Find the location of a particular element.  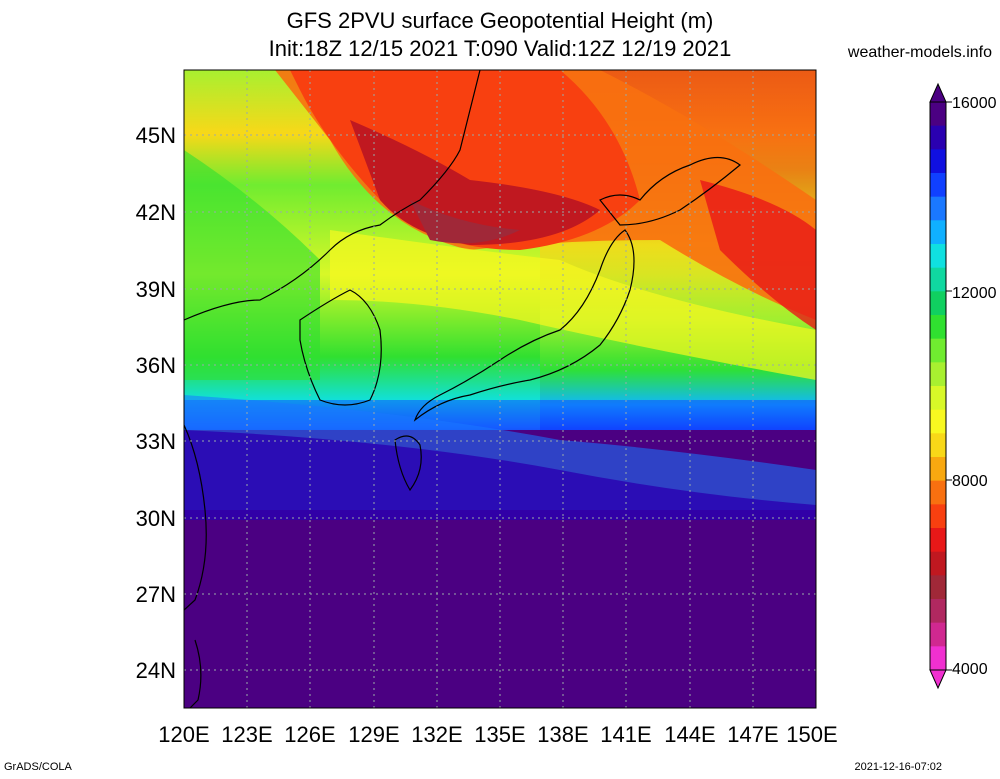

lat-label: 42N is located at coordinates (156, 212).